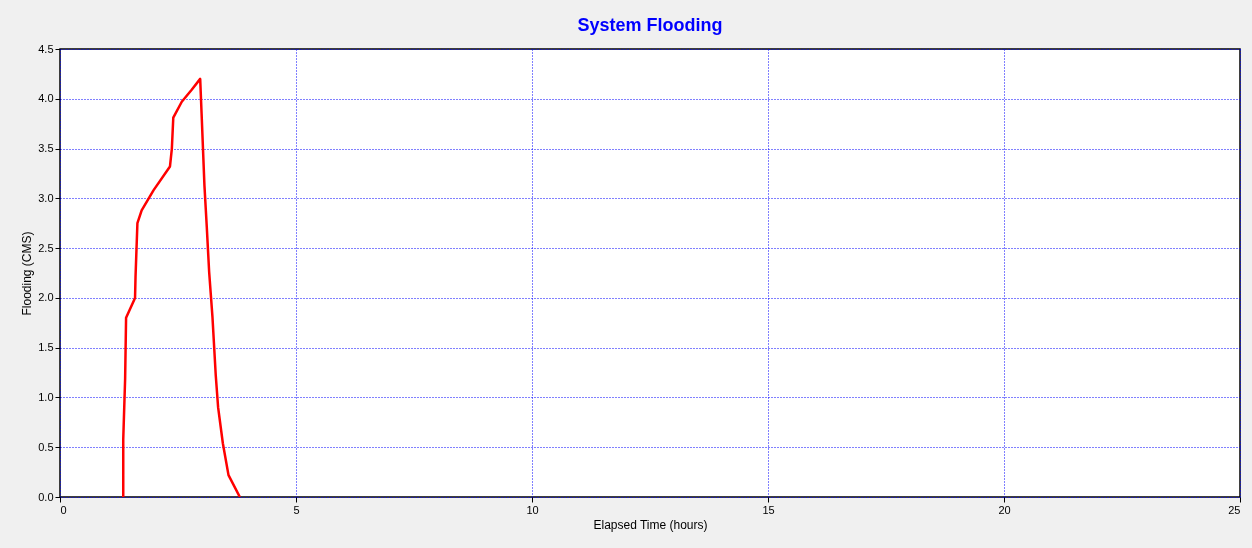 The height and width of the screenshot is (548, 1252). Describe the element at coordinates (1234, 509) in the screenshot. I see `x-tick-label: 25` at that location.